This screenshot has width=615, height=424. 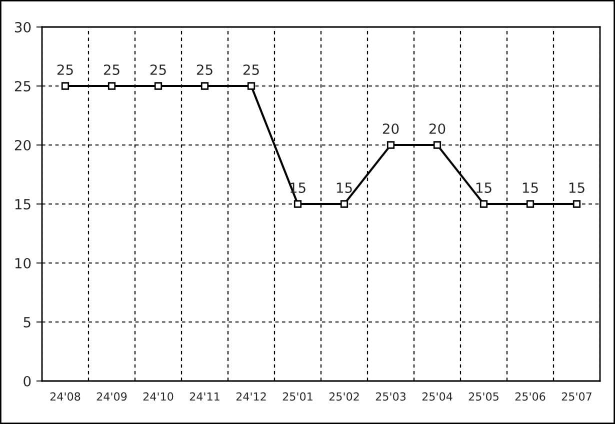 I want to click on x-tick-label: 25'04, so click(x=437, y=396).